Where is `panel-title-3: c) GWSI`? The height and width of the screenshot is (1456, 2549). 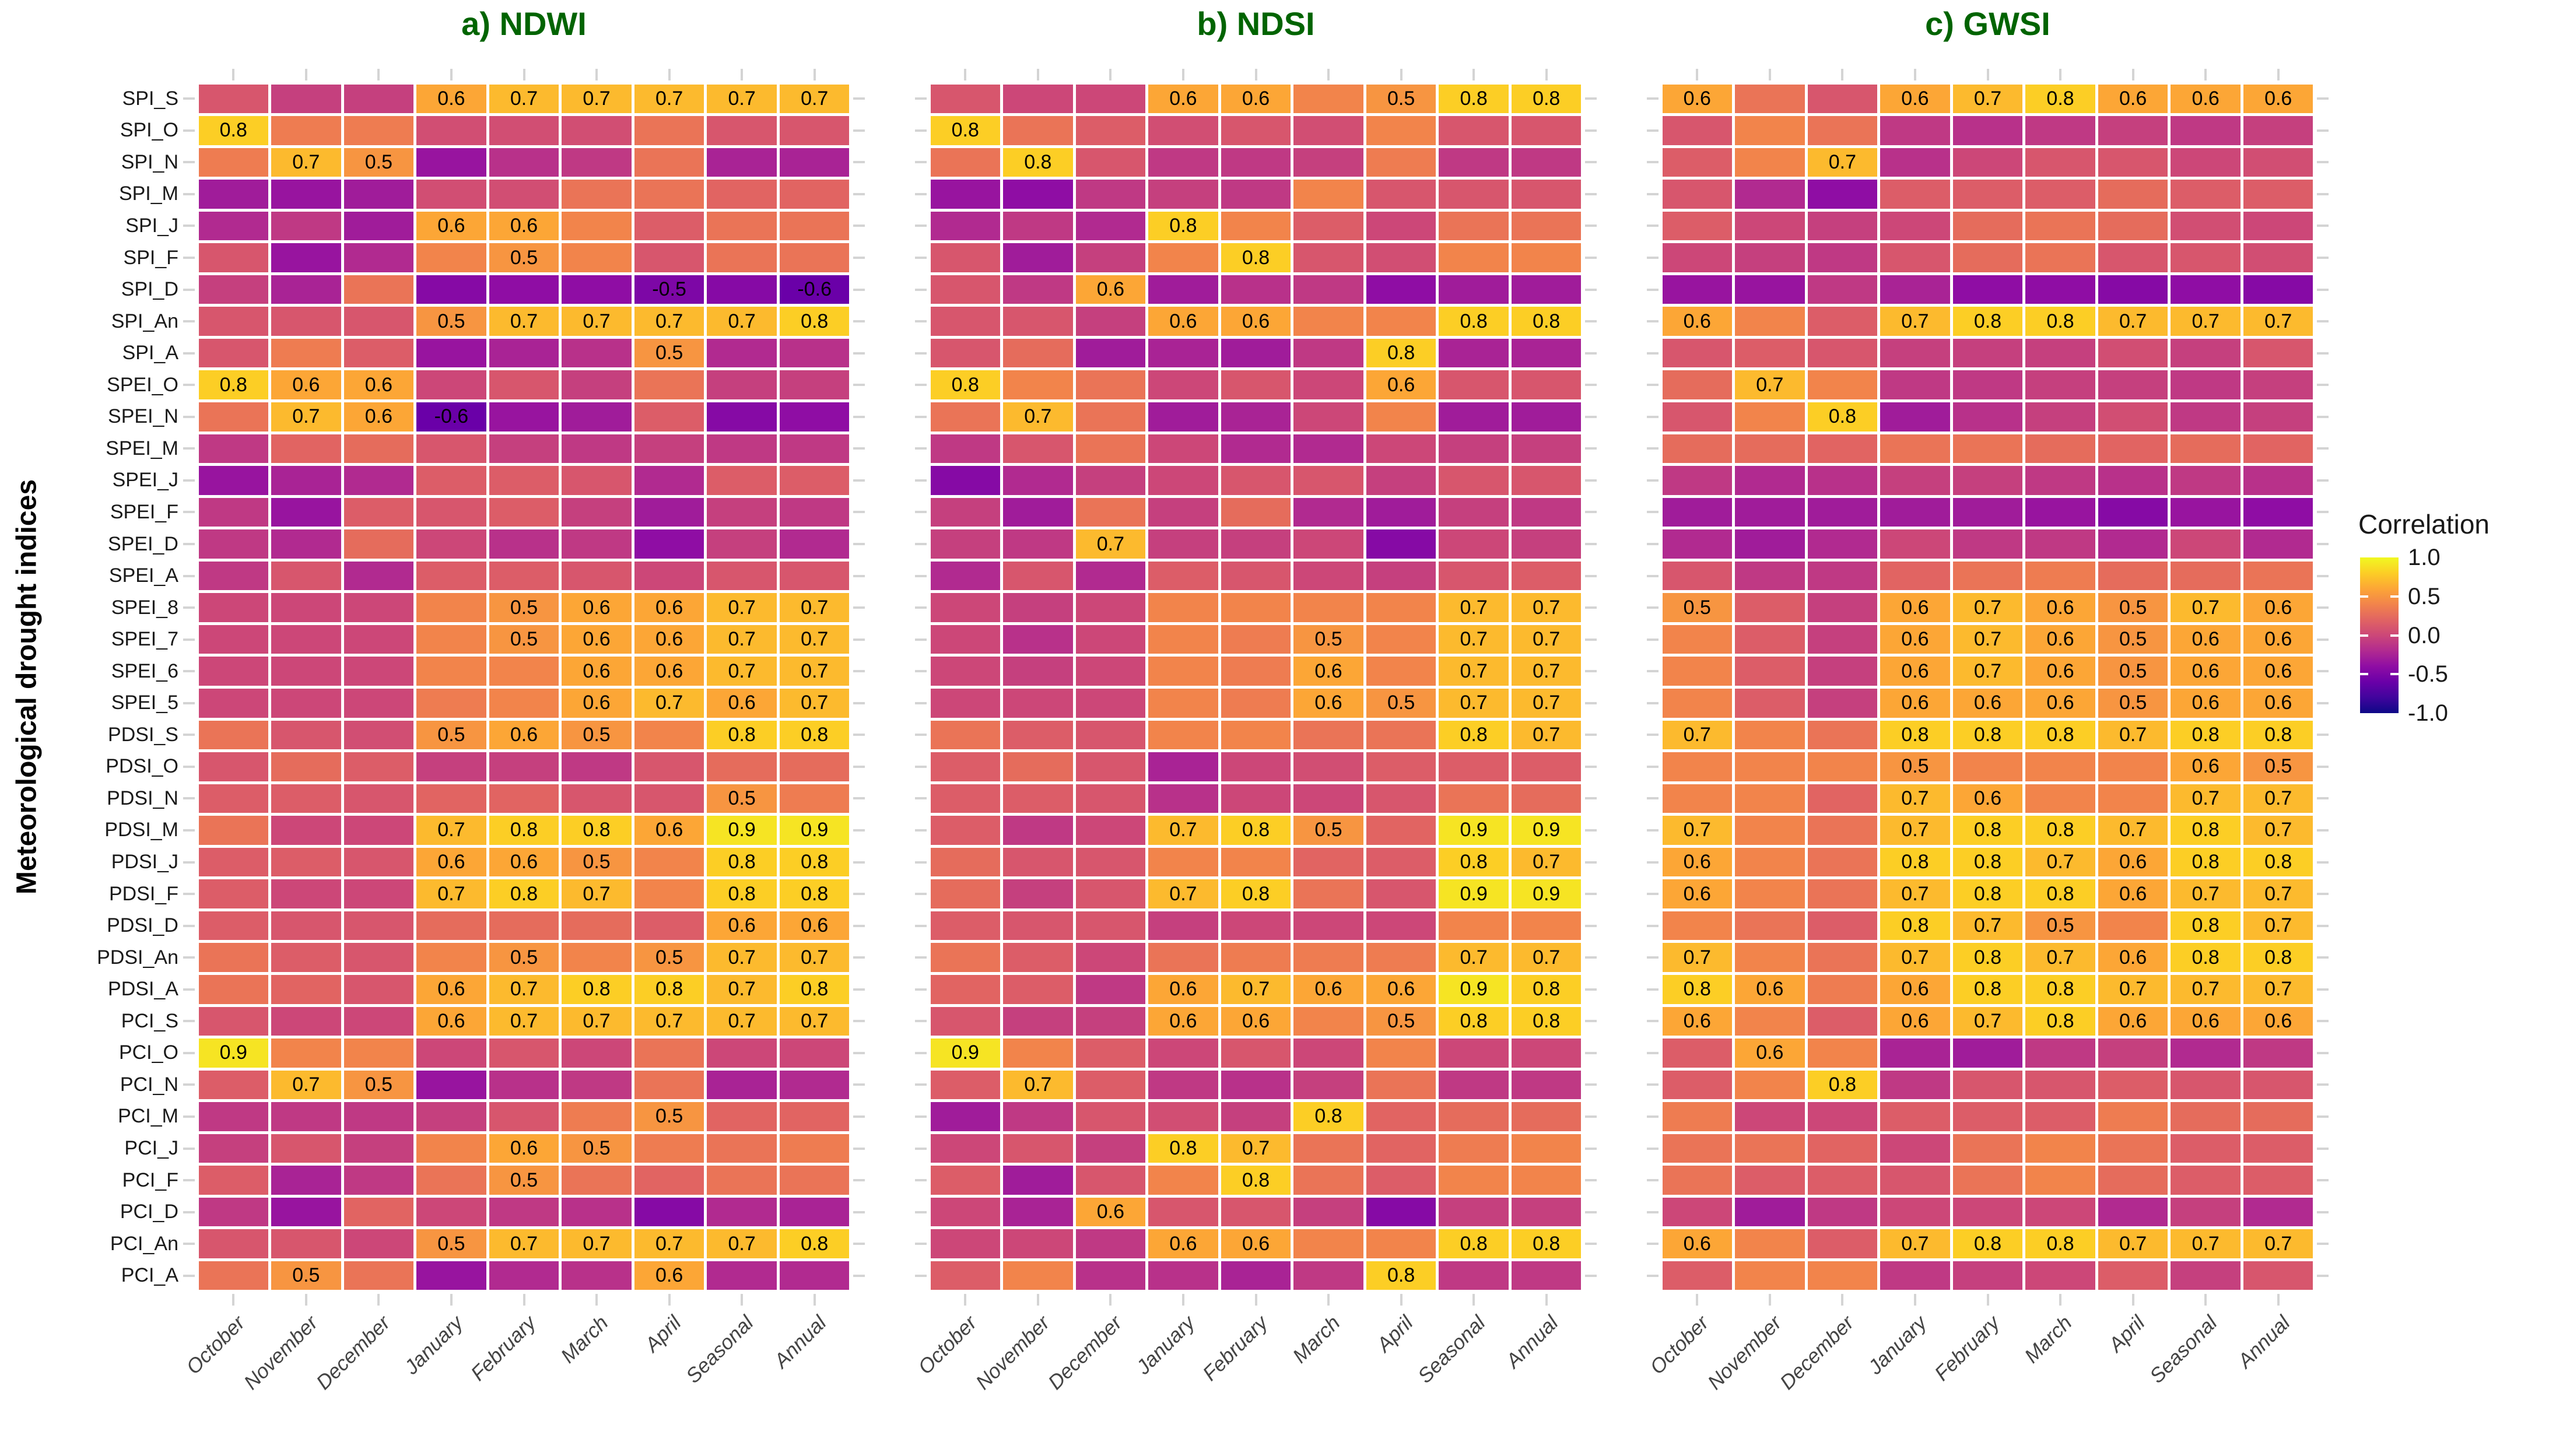
panel-title-3: c) GWSI is located at coordinates (1987, 23).